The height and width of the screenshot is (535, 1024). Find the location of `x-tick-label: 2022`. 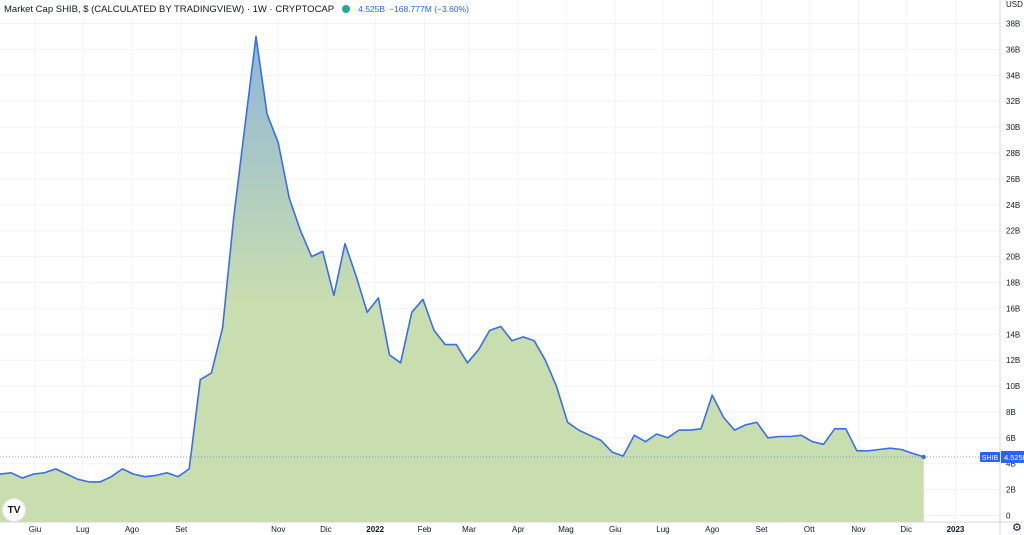

x-tick-label: 2022 is located at coordinates (375, 529).